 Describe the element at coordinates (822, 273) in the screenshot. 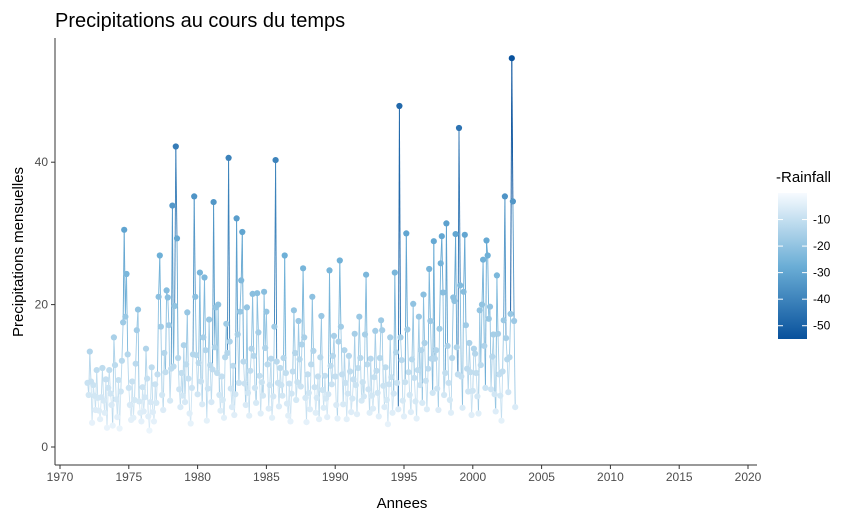

I see `legend-tick-label: -30` at that location.